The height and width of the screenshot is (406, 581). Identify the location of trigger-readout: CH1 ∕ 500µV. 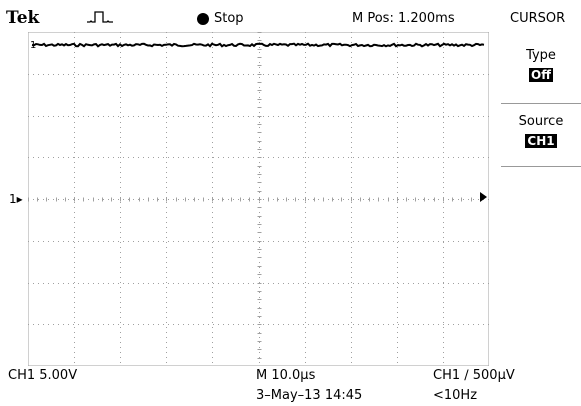
(474, 375).